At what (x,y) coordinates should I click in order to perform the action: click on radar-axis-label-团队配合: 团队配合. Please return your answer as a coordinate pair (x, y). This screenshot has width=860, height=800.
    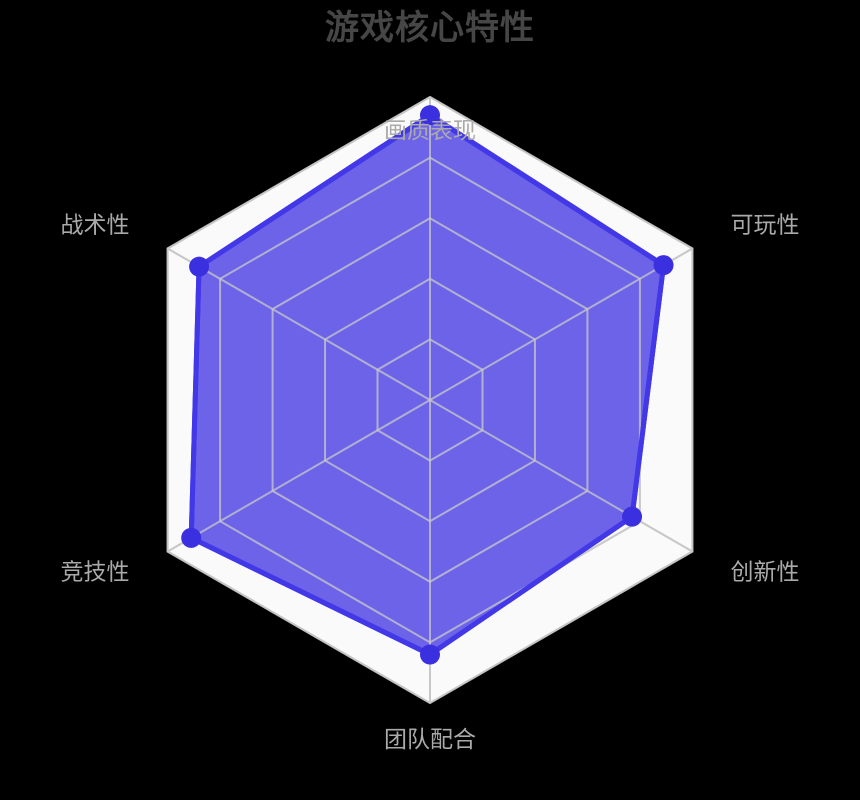
    Looking at the image, I should click on (430, 739).